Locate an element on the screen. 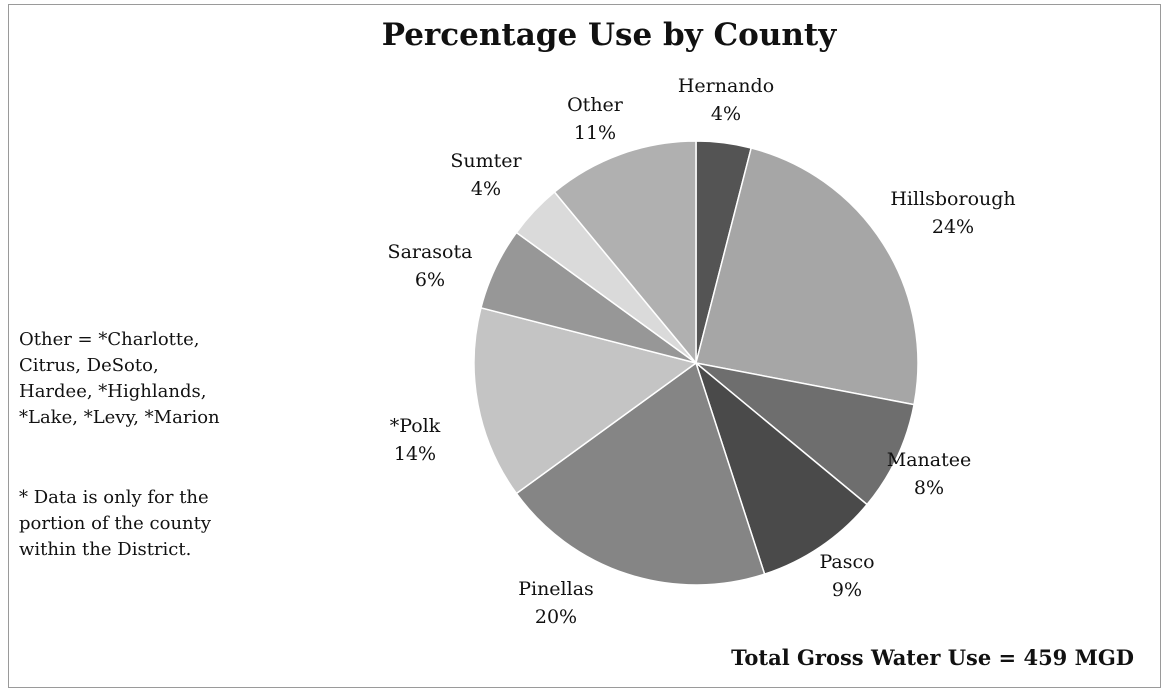  slice-value-sarasota: 6% is located at coordinates (430, 280).